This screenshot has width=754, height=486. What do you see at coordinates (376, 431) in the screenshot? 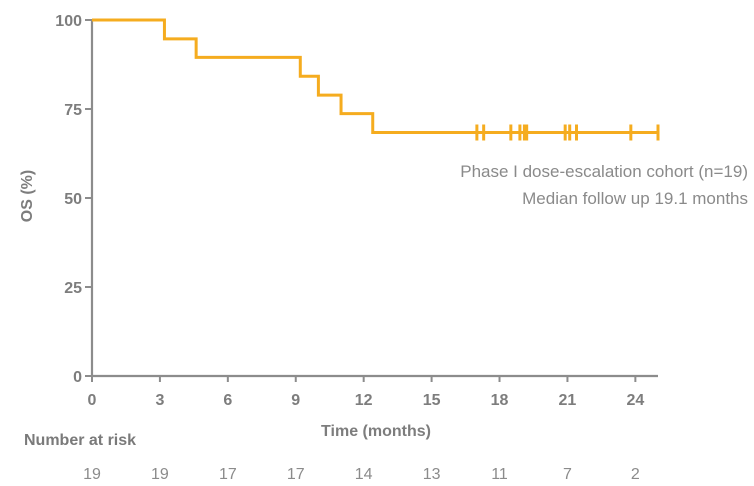
I see `x-axis-title: Time (months)` at bounding box center [376, 431].